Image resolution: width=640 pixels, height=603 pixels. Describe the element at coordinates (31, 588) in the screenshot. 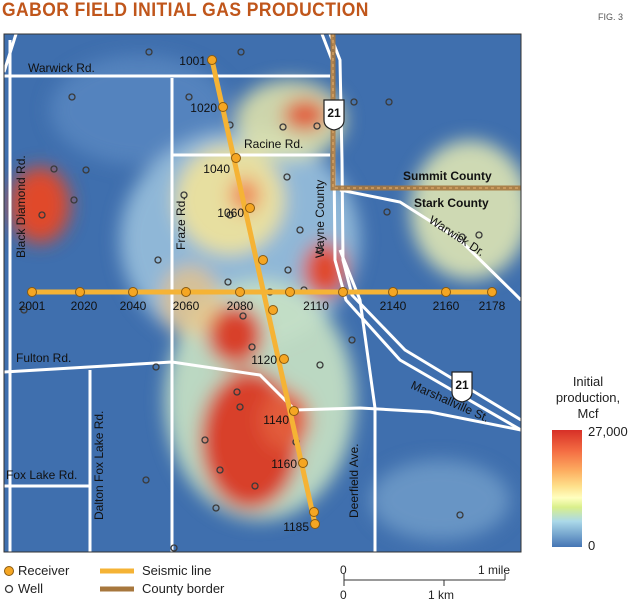

I see `legend-well-label: Well` at that location.